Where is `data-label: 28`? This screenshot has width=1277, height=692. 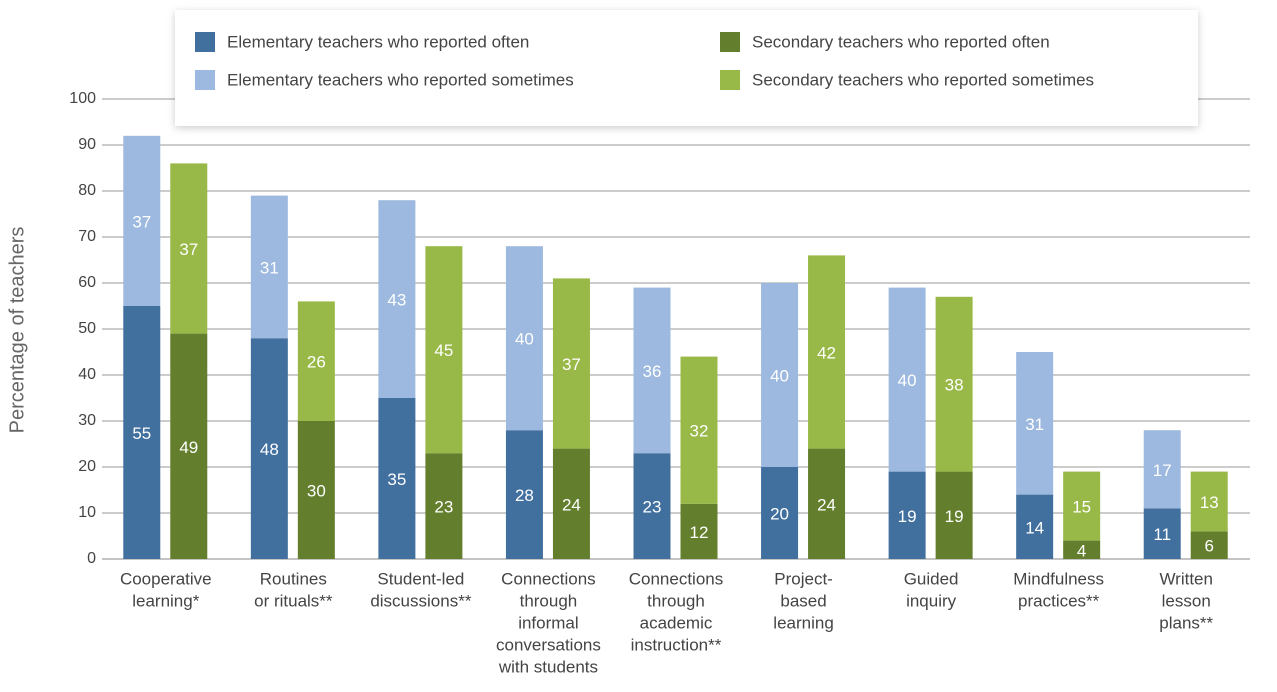 data-label: 28 is located at coordinates (524, 495).